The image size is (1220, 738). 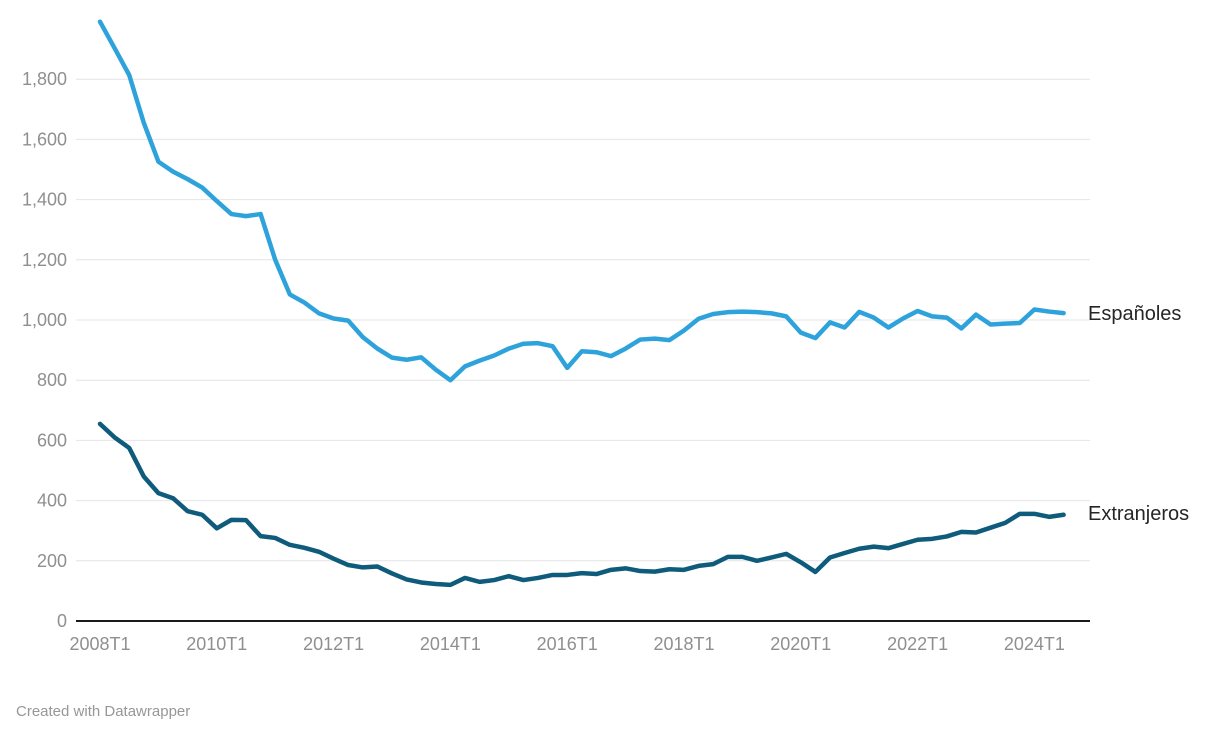 What do you see at coordinates (103, 711) in the screenshot?
I see `datawrapper-attribution: Created with Datawrapper` at bounding box center [103, 711].